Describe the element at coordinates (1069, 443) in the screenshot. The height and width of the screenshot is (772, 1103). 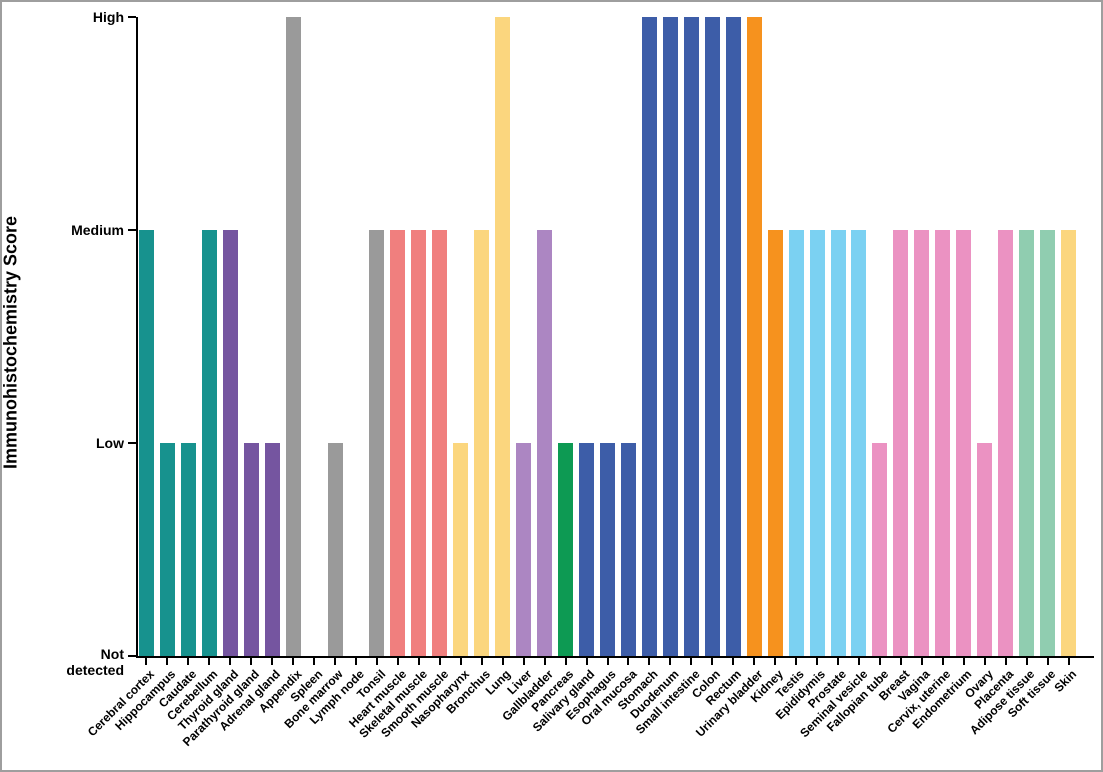
I see `bar-skin` at that location.